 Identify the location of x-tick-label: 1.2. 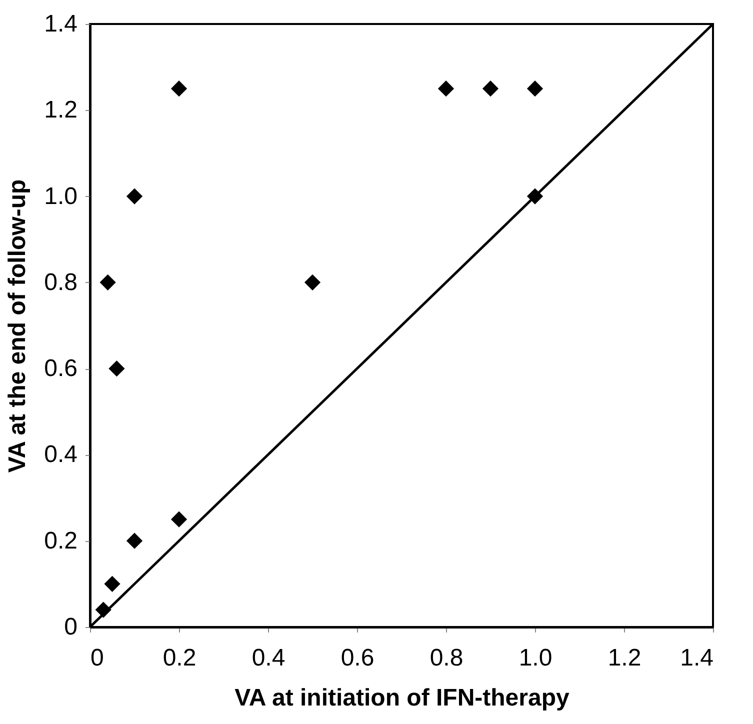
(625, 658).